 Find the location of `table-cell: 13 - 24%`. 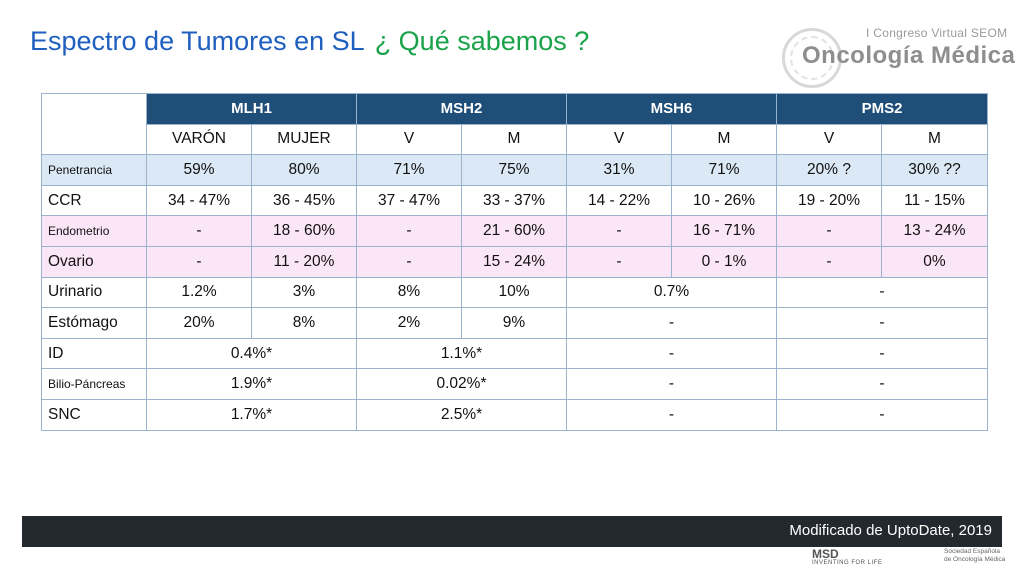

table-cell: 13 - 24% is located at coordinates (934, 231).